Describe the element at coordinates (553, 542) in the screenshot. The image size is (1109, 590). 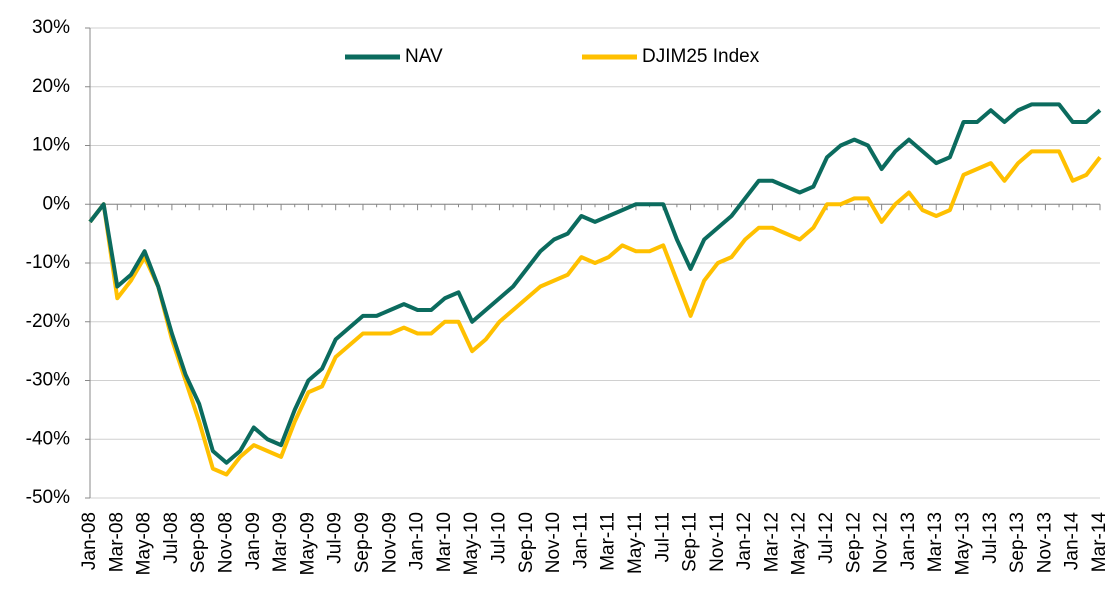
I see `x-tick-label: Nov-10` at that location.